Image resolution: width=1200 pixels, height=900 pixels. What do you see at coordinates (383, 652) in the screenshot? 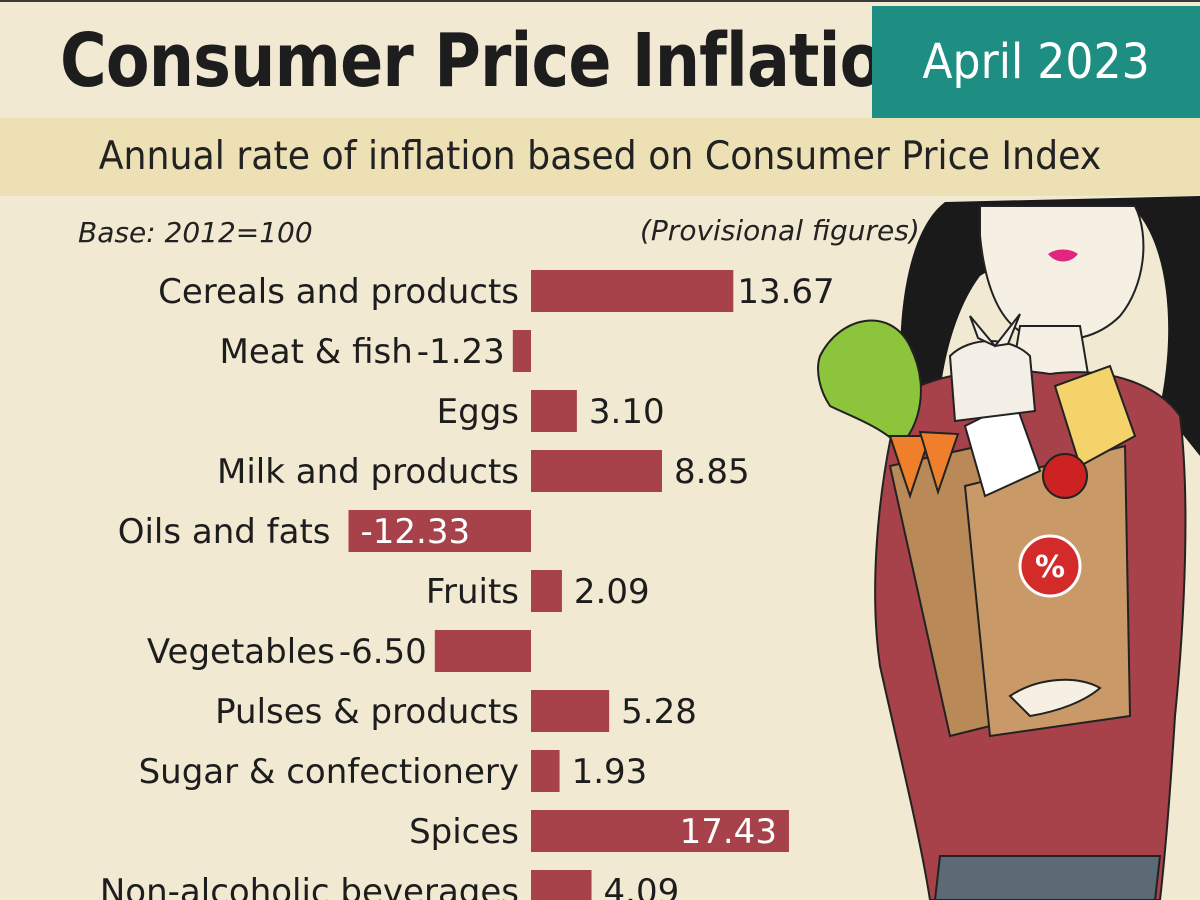
I see `value-label: -6.50` at bounding box center [383, 652].